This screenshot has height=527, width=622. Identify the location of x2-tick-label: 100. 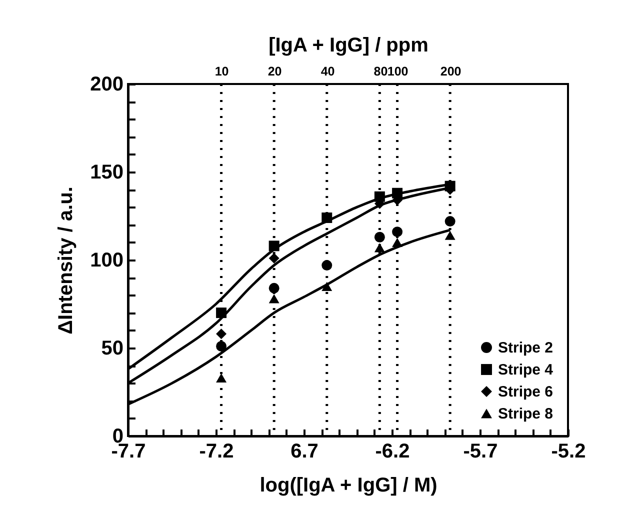
(397, 71).